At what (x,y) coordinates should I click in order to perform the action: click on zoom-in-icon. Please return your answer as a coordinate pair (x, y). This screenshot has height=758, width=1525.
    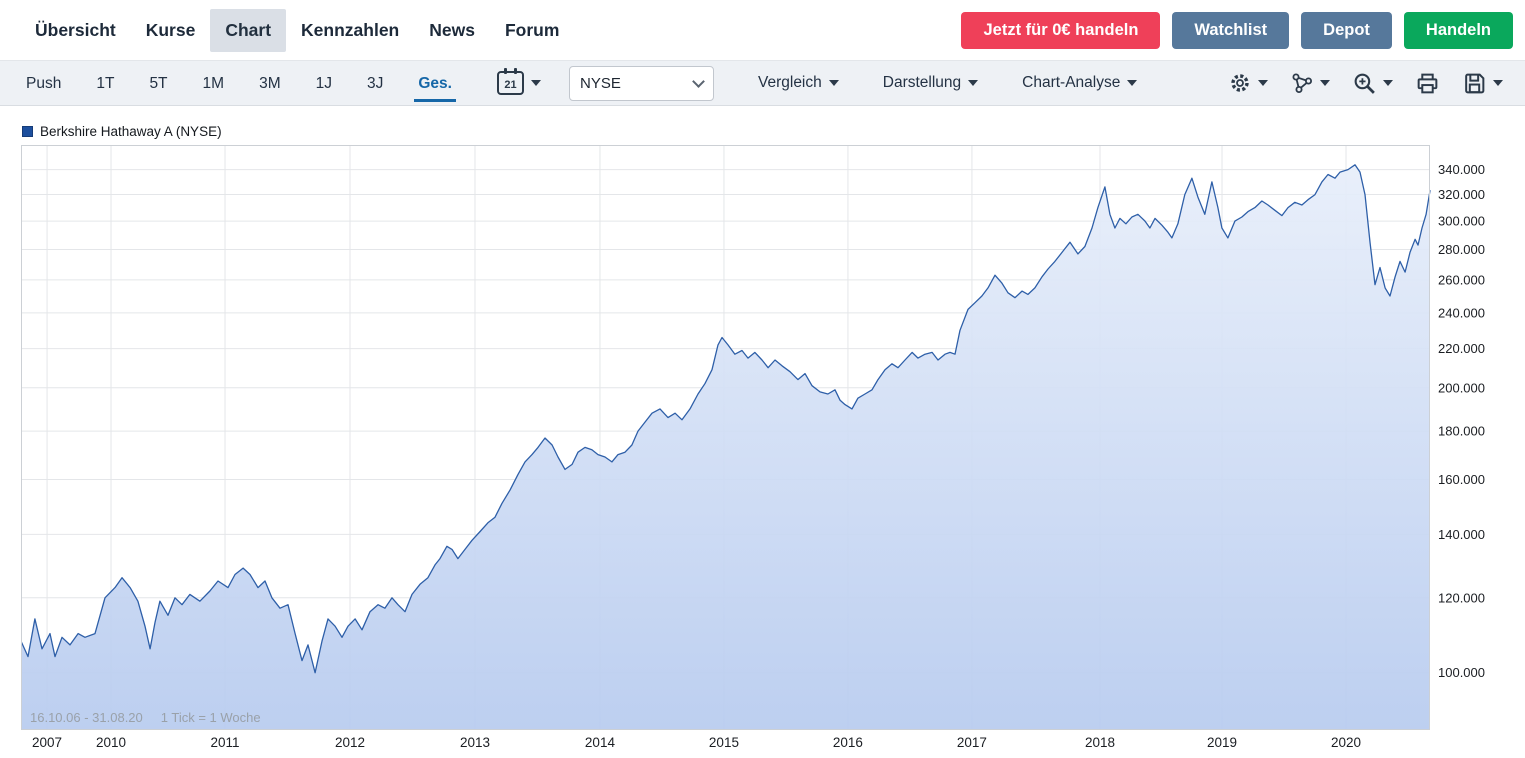
    Looking at the image, I should click on (1364, 83).